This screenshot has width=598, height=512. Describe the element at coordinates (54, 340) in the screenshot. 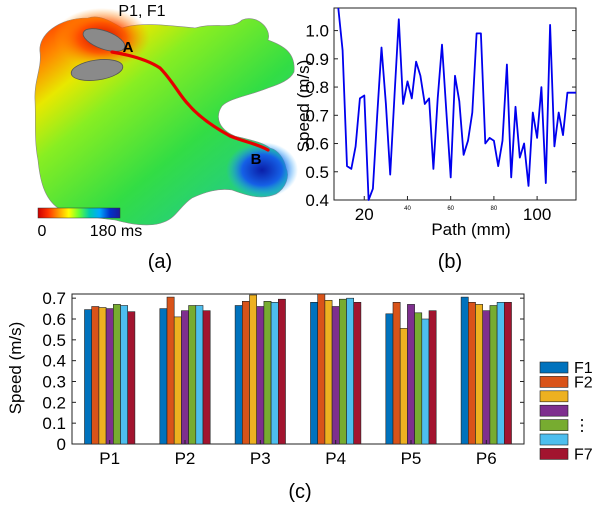

I see `bar-y-tick-label: 0.5` at that location.